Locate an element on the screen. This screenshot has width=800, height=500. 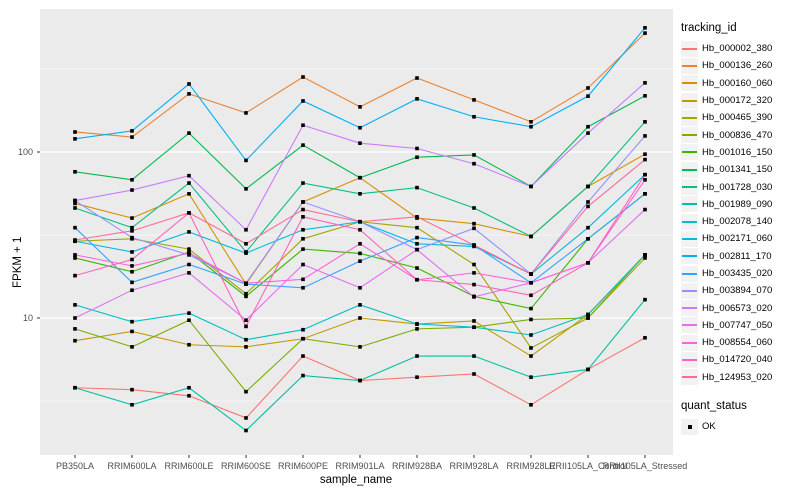
x-tick-label-RRIM928LA: RRIM928LA is located at coordinates (474, 466).